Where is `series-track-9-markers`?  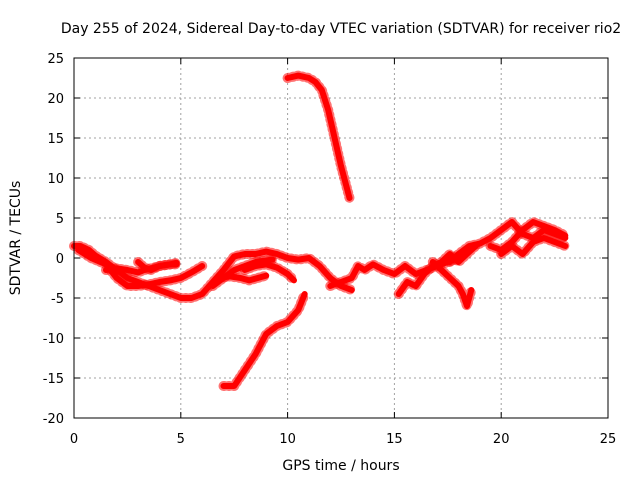
series-track-9-markers is located at coordinates (318, 136).